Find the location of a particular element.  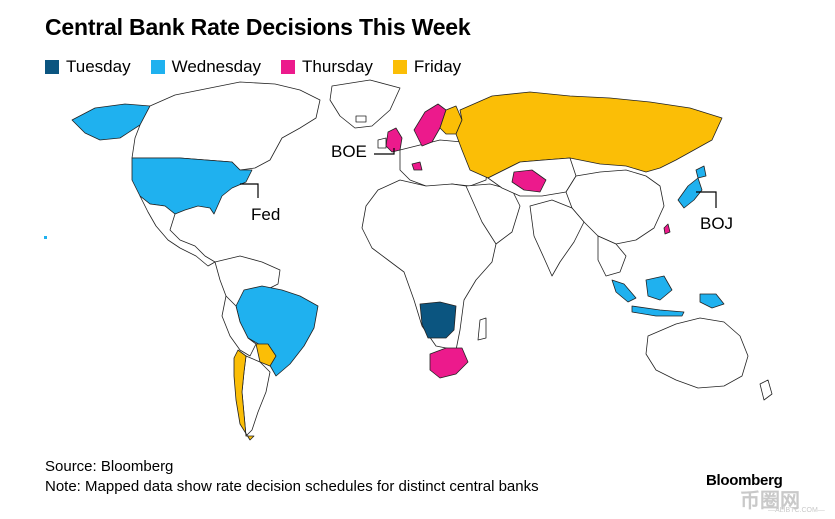

legend-item-thursday: Thursday is located at coordinates (327, 67).